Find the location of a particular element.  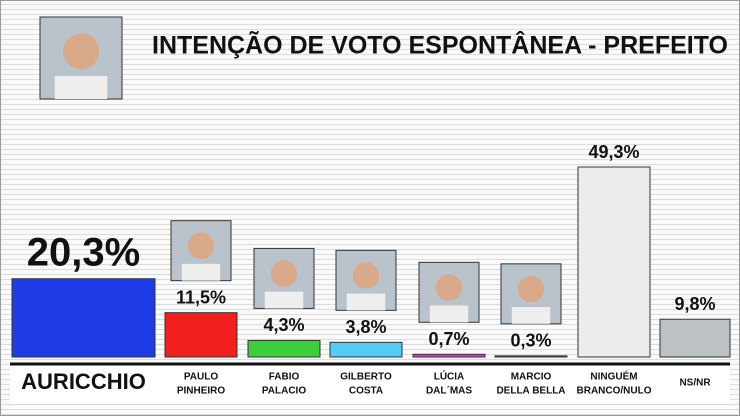

x-tick-label: PALACIO is located at coordinates (284, 391).